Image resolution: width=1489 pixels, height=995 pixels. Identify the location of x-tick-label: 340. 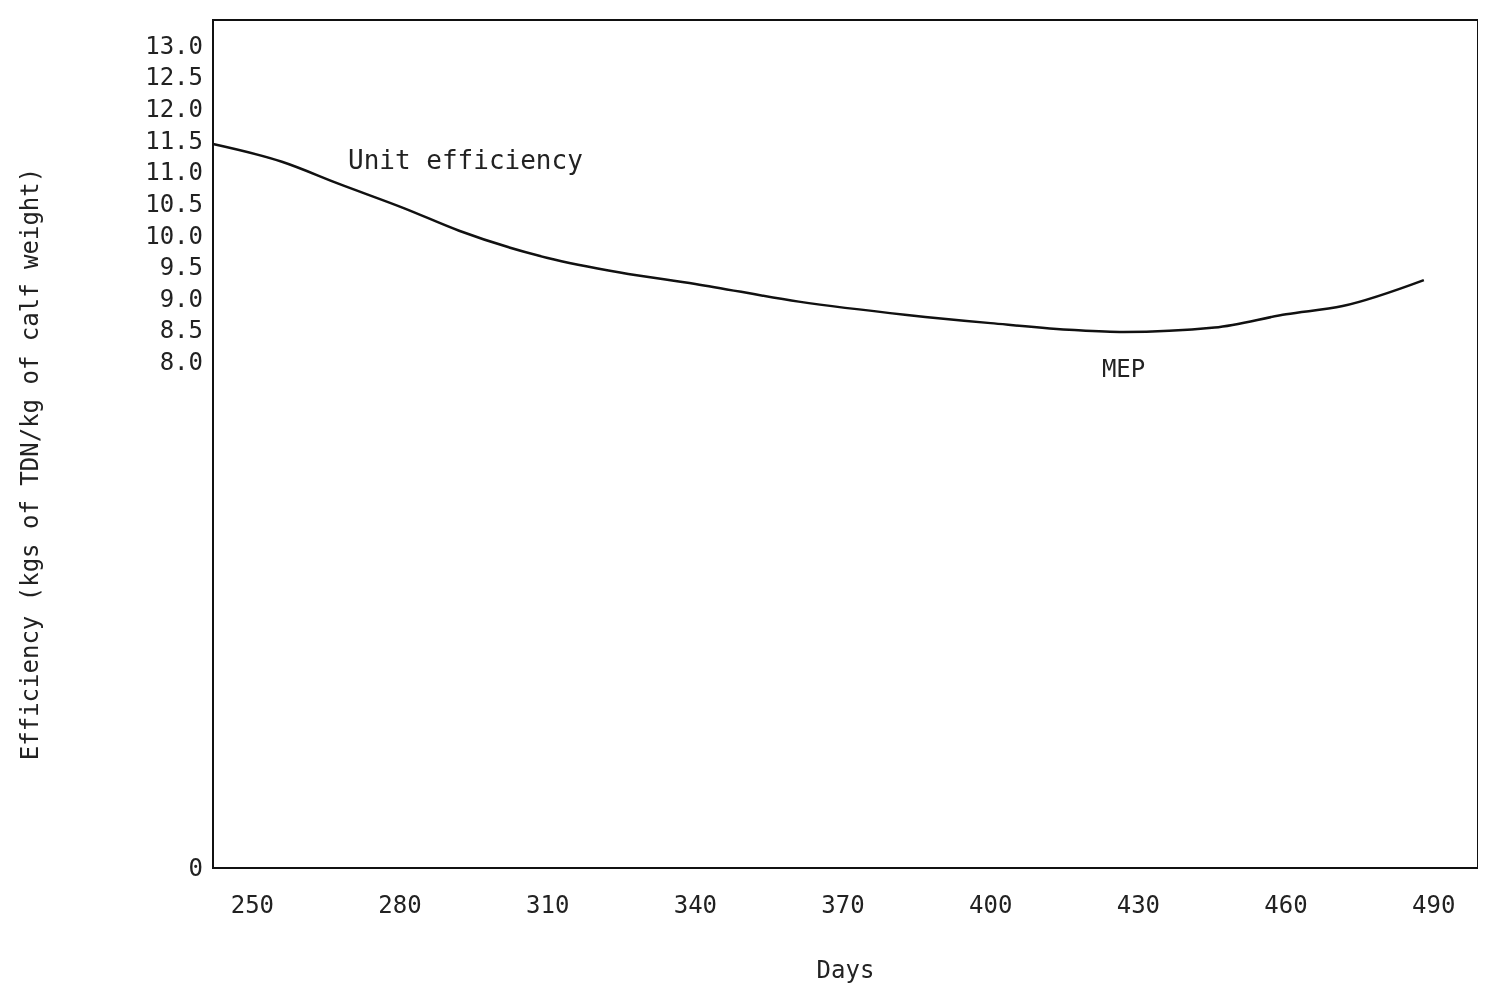
(695, 905).